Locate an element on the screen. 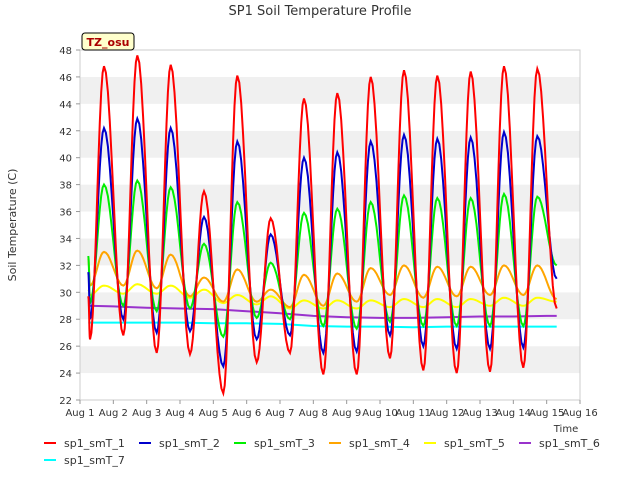 This screenshot has height=480, width=640. y-axis-label: Soil Temperature (C) is located at coordinates (12, 225).